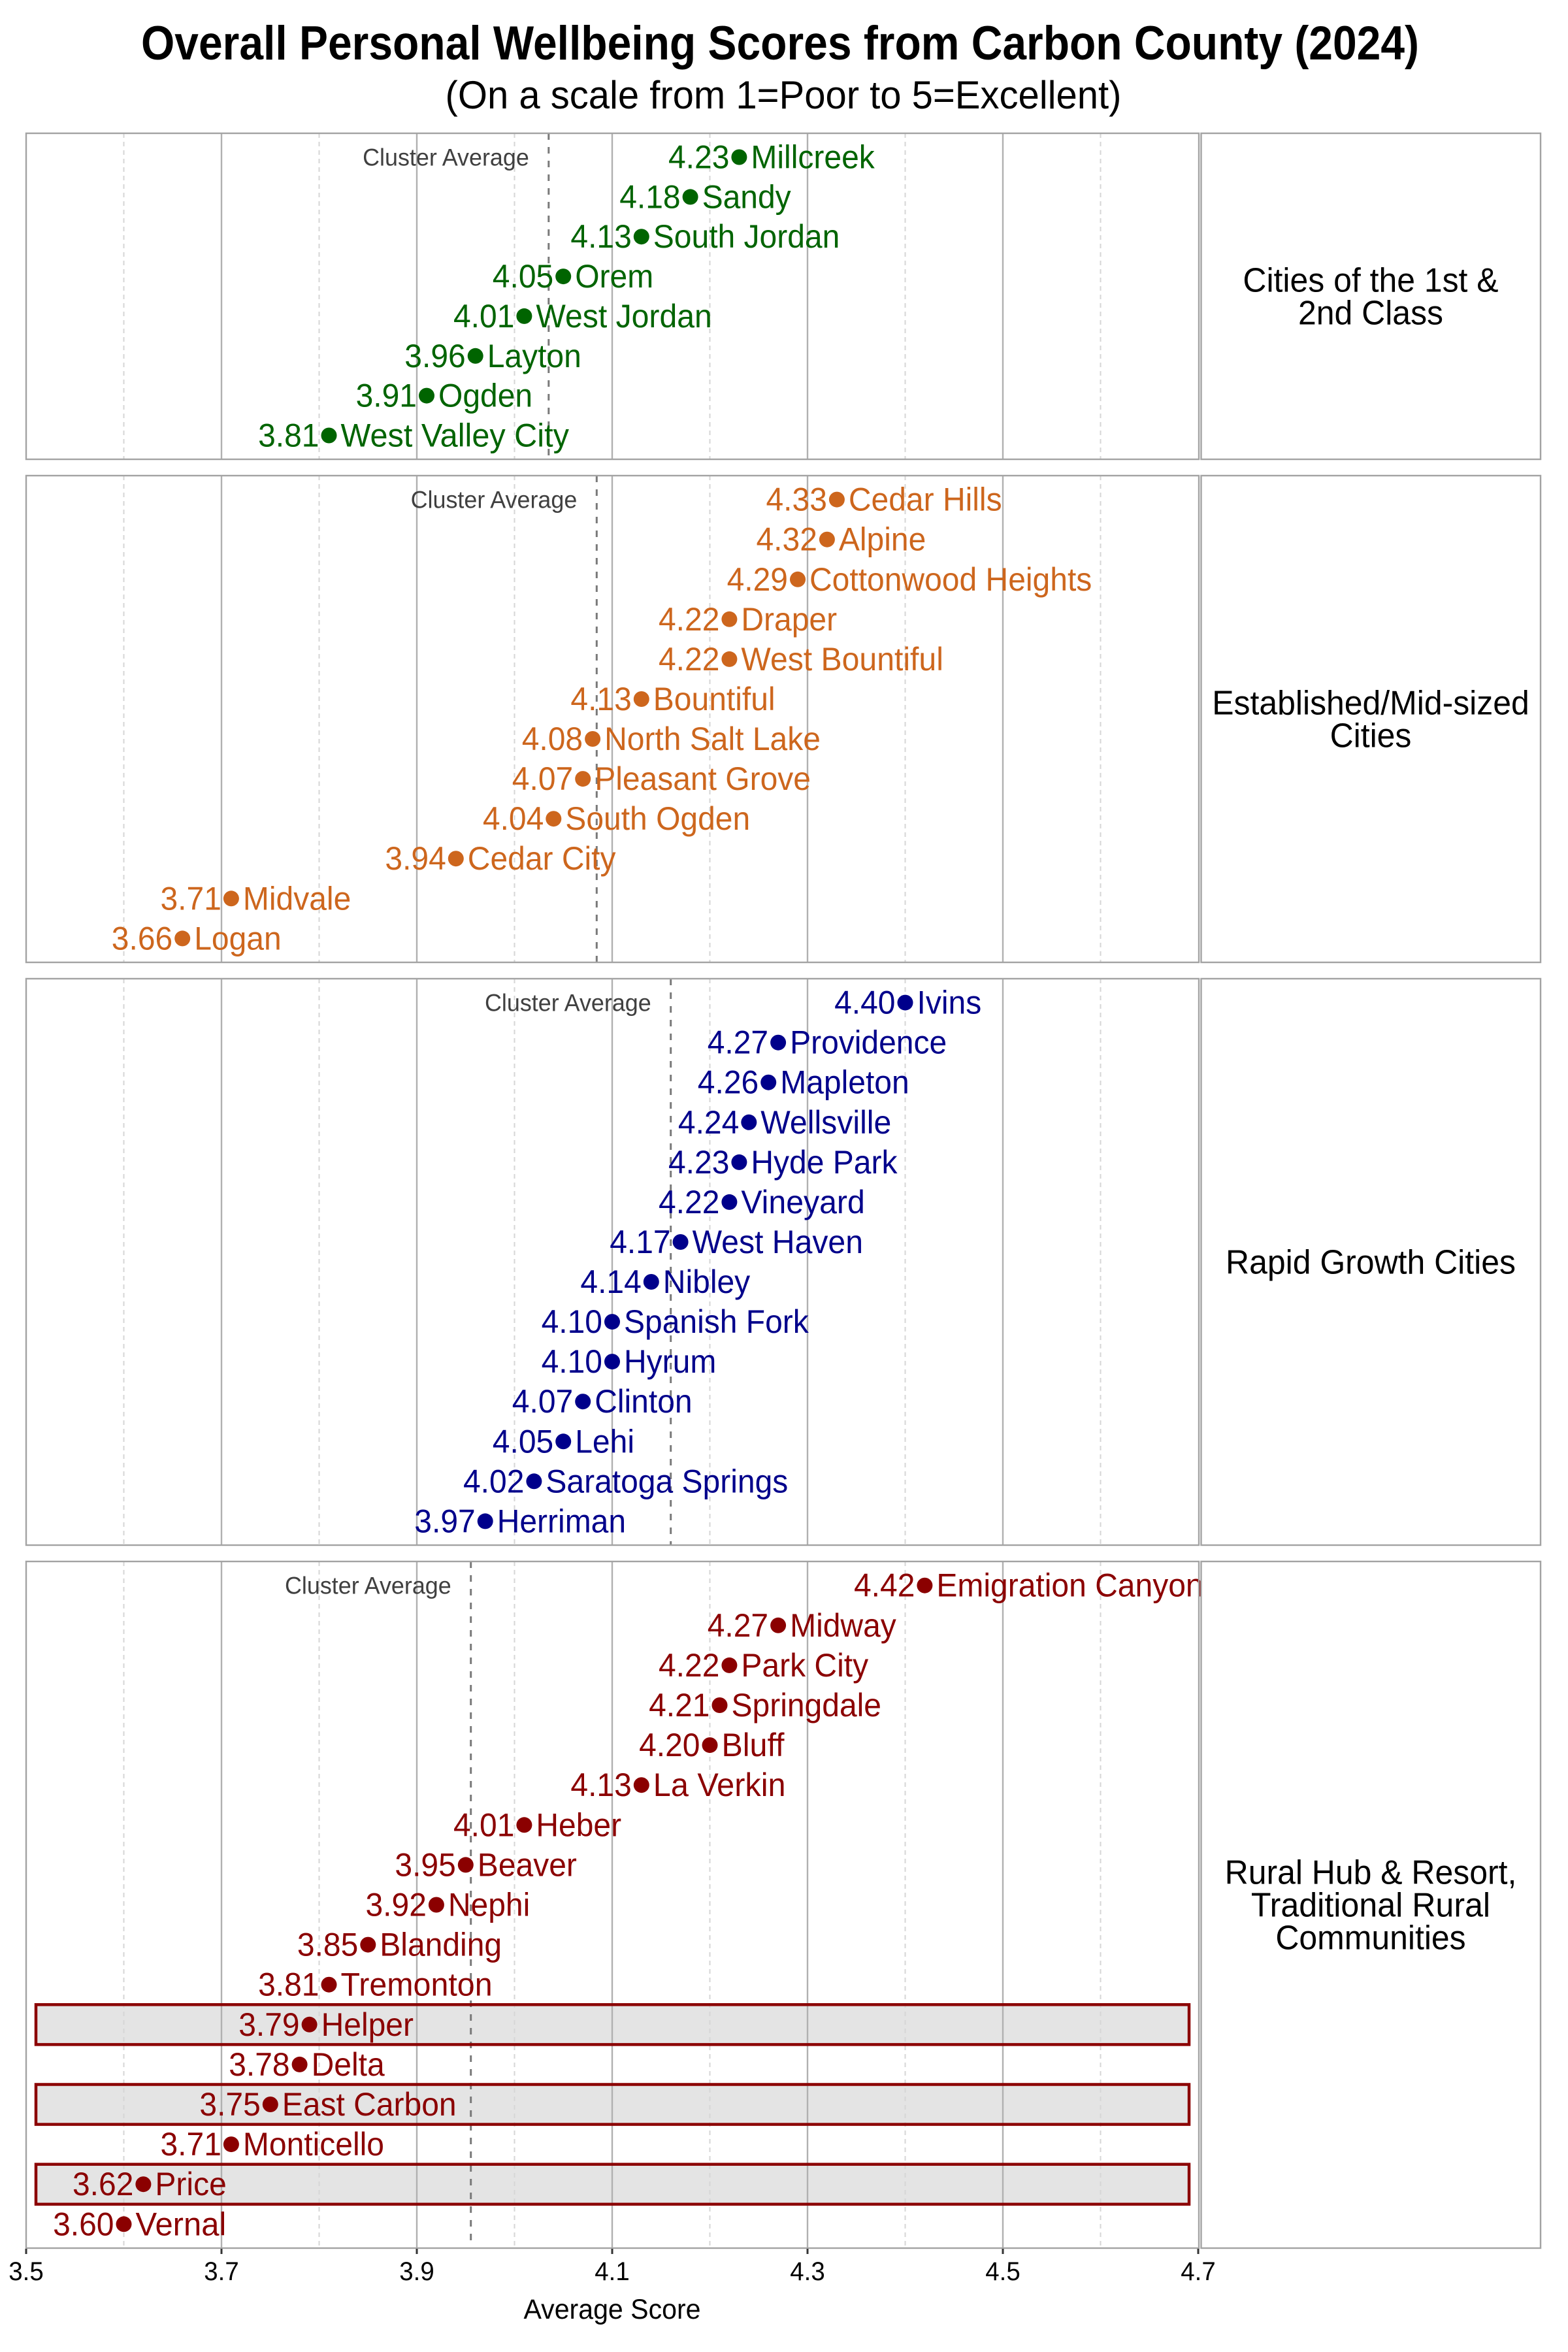 This screenshot has height=2352, width=1568. Describe the element at coordinates (670, 1361) in the screenshot. I see `svg-text: Hyrum` at that location.